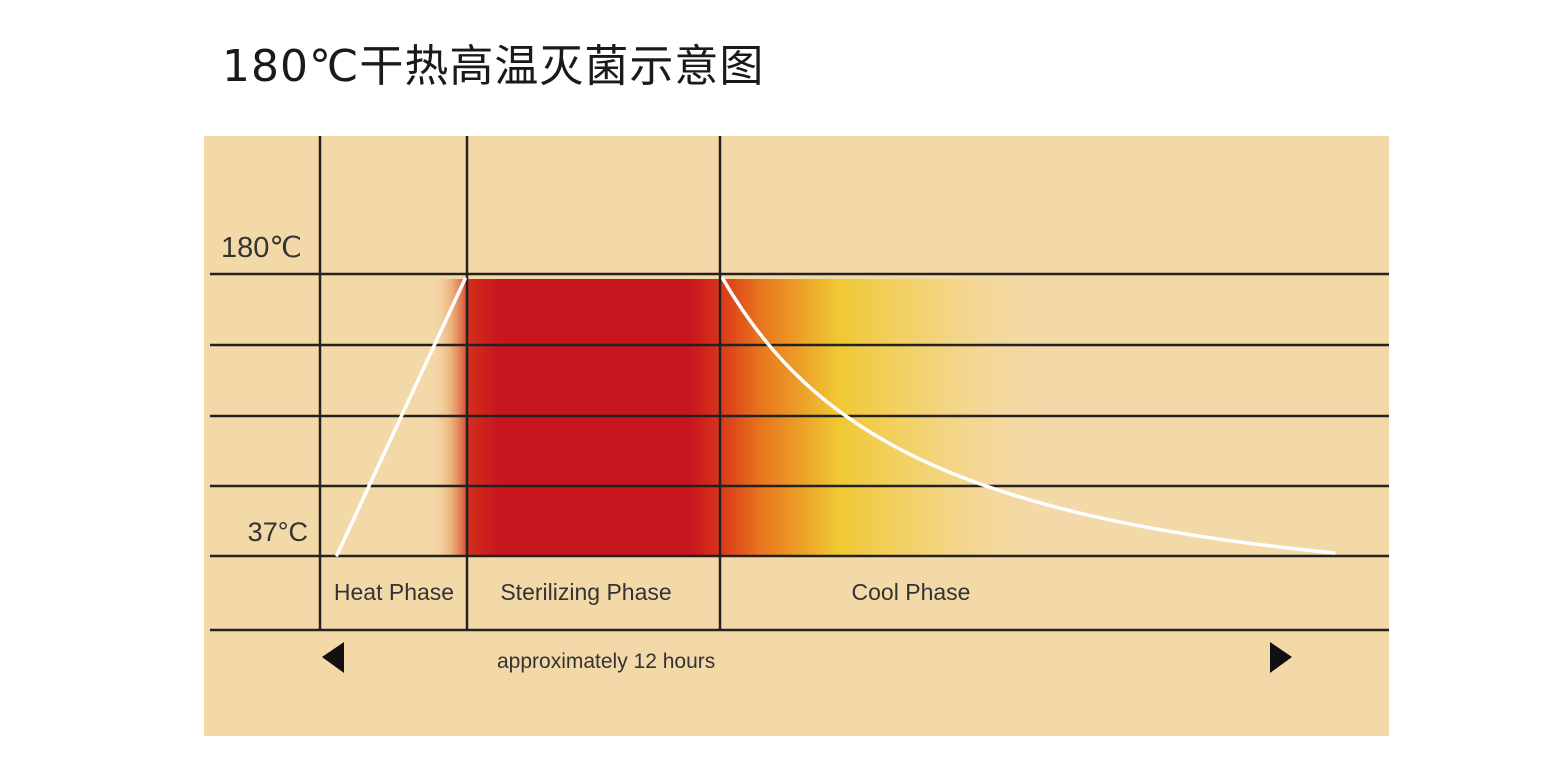  I want to click on page-title: 180℃干热高温灭菌示意图, so click(493, 66).